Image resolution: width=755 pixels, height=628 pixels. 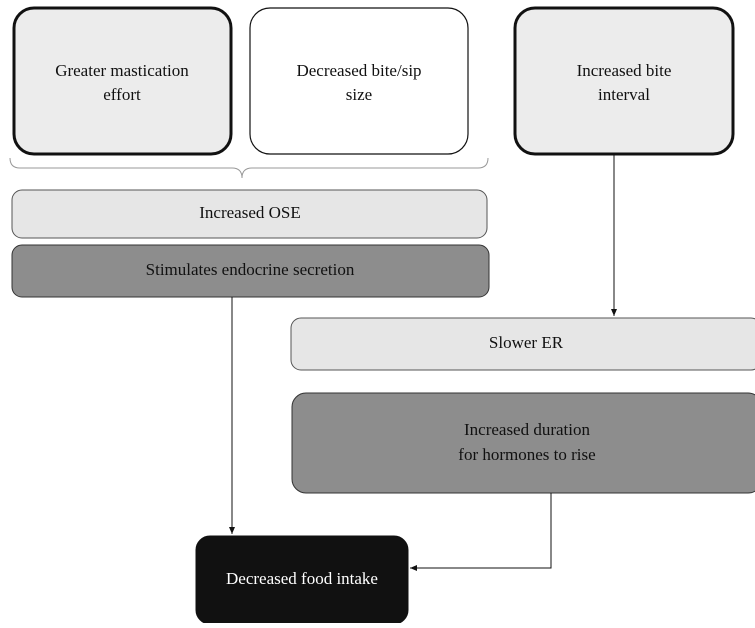 What do you see at coordinates (624, 94) in the screenshot?
I see `label: interval` at bounding box center [624, 94].